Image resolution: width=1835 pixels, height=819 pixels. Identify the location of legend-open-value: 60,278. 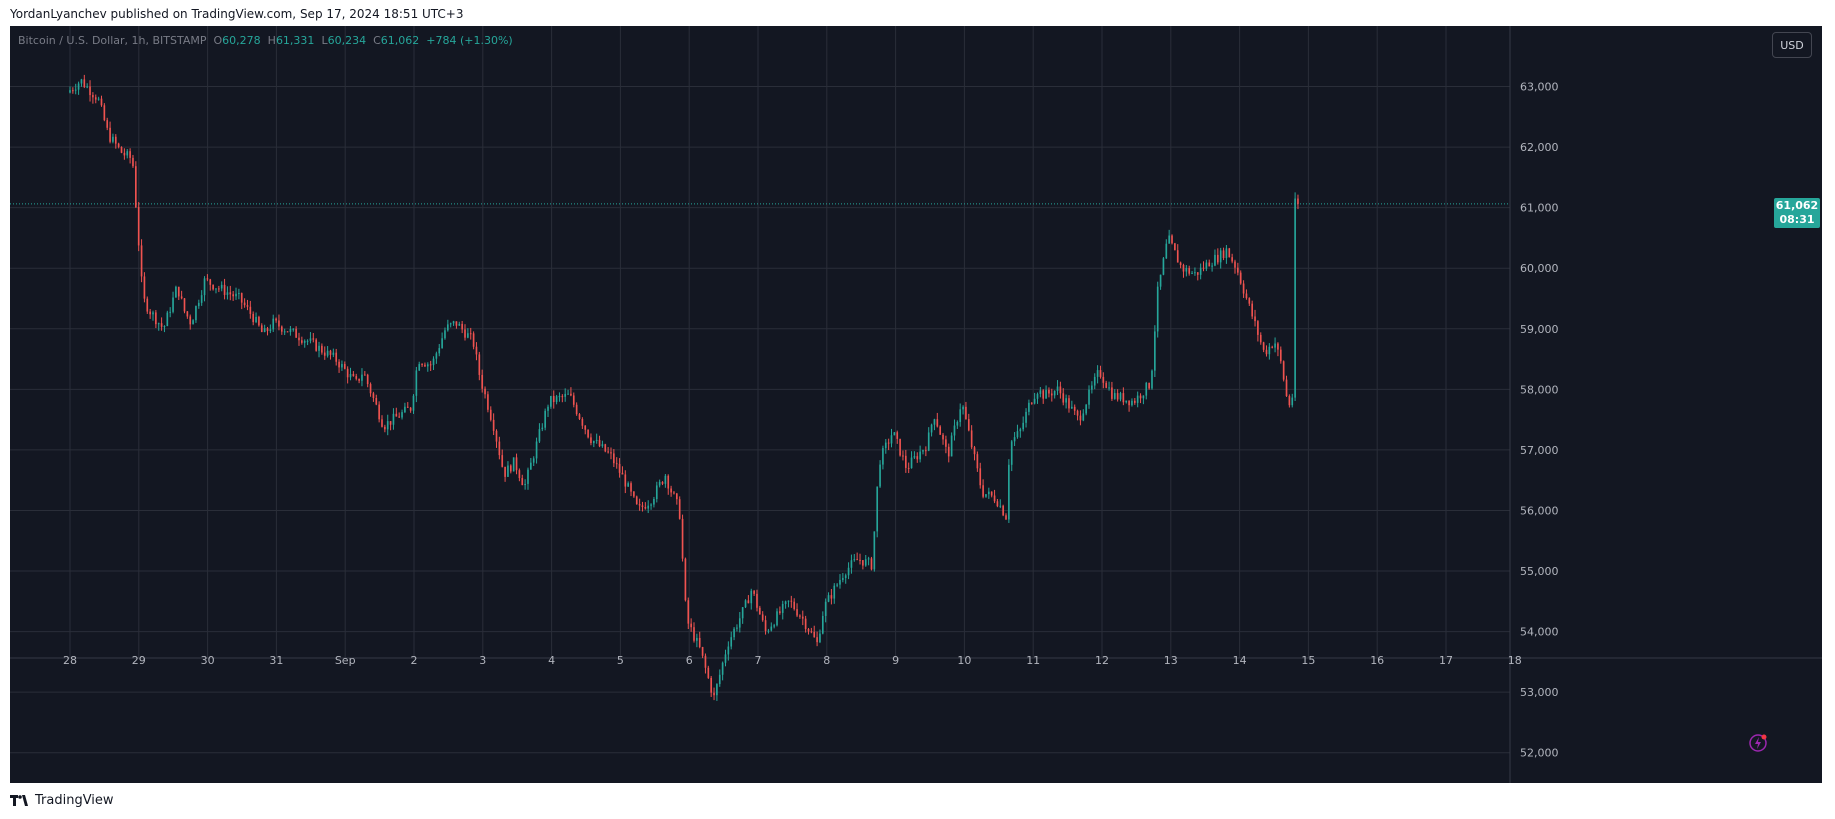
(241, 40).